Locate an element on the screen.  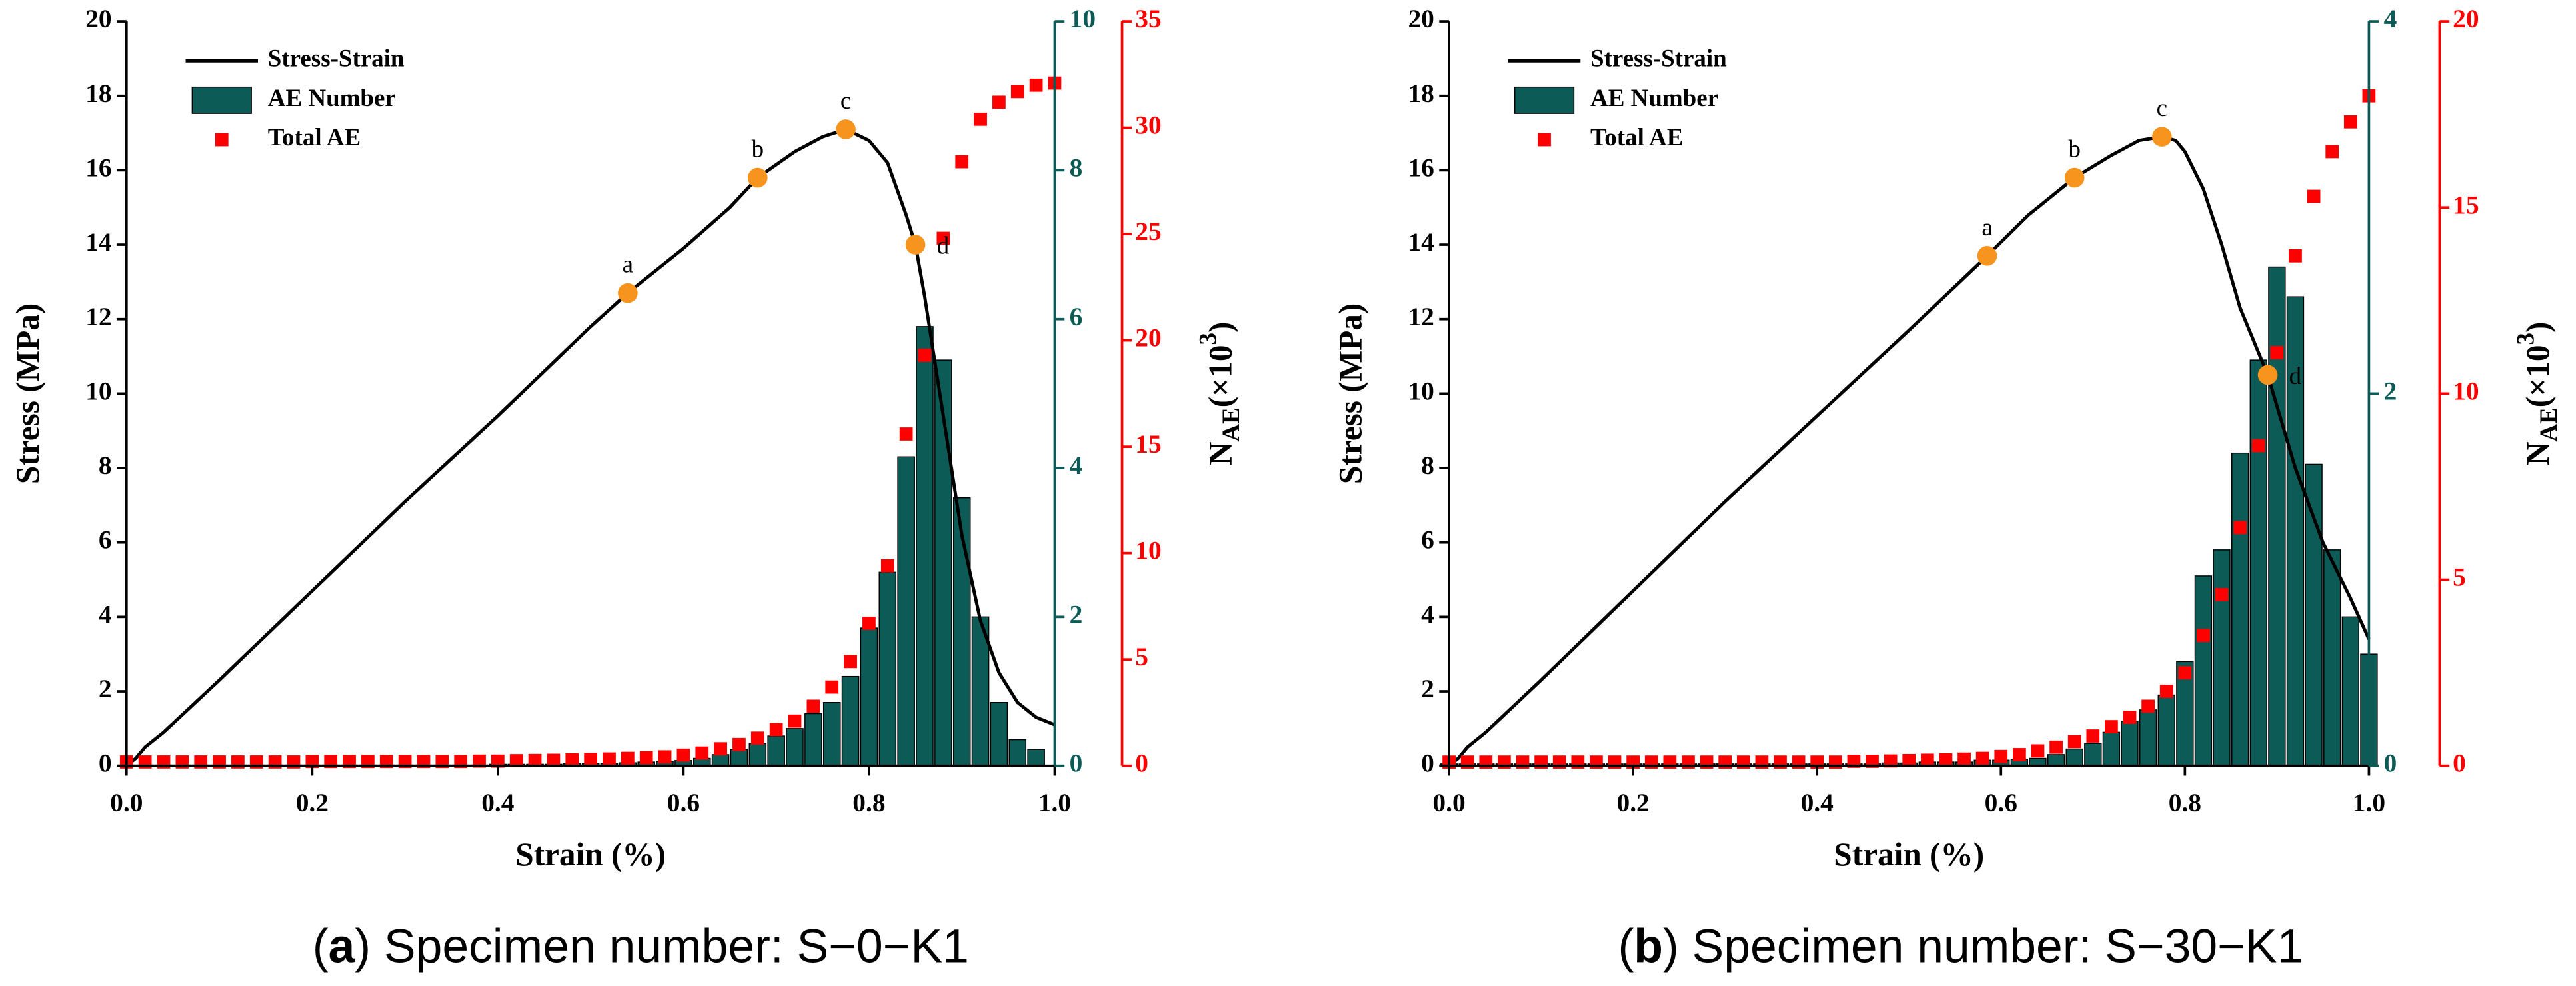
x-tick-label: 0.0 is located at coordinates (127, 802).